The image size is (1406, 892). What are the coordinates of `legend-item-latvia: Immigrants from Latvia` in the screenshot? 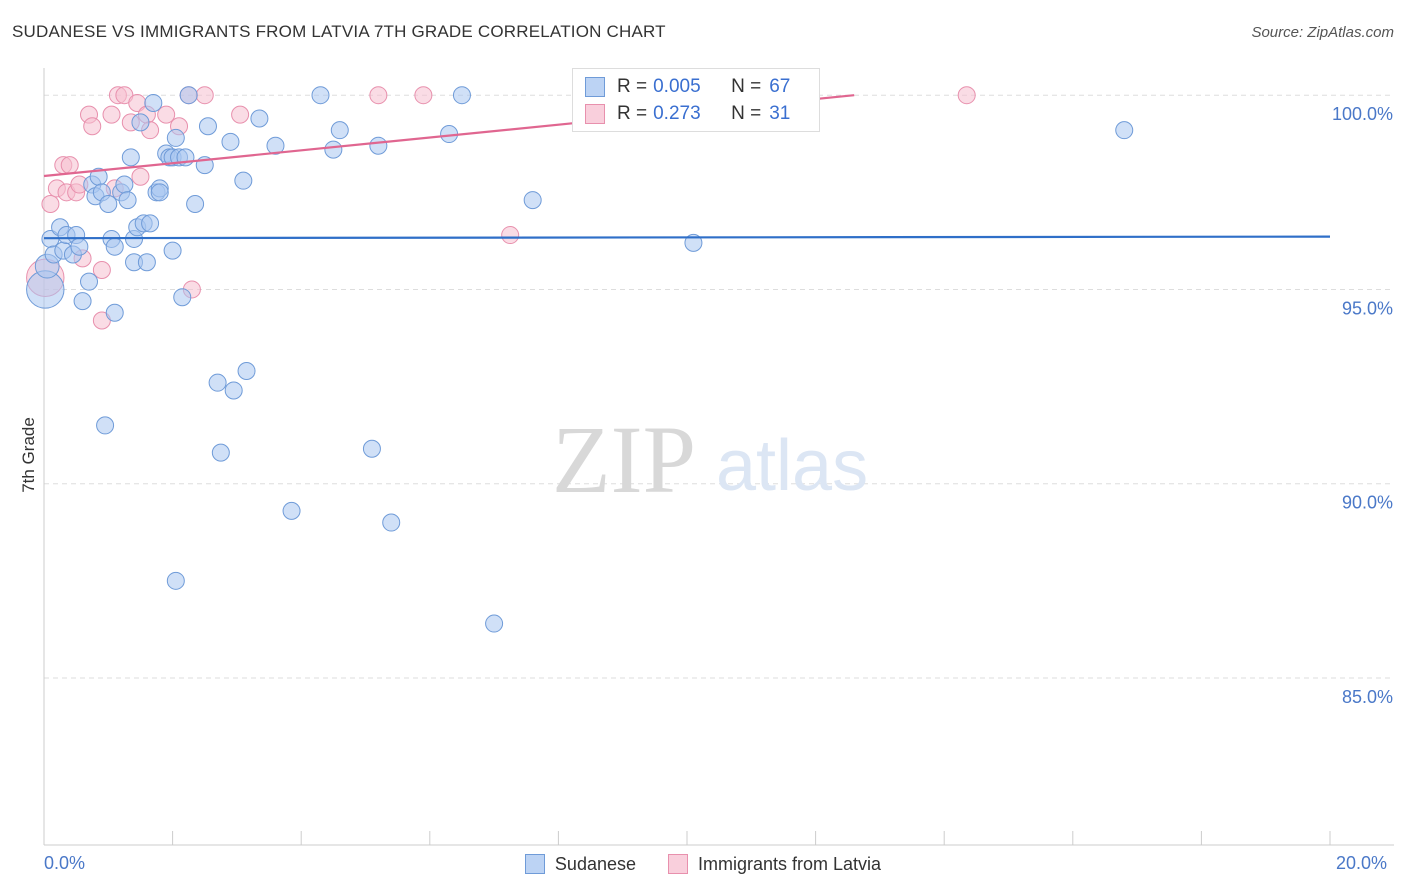 It's located at (774, 864).